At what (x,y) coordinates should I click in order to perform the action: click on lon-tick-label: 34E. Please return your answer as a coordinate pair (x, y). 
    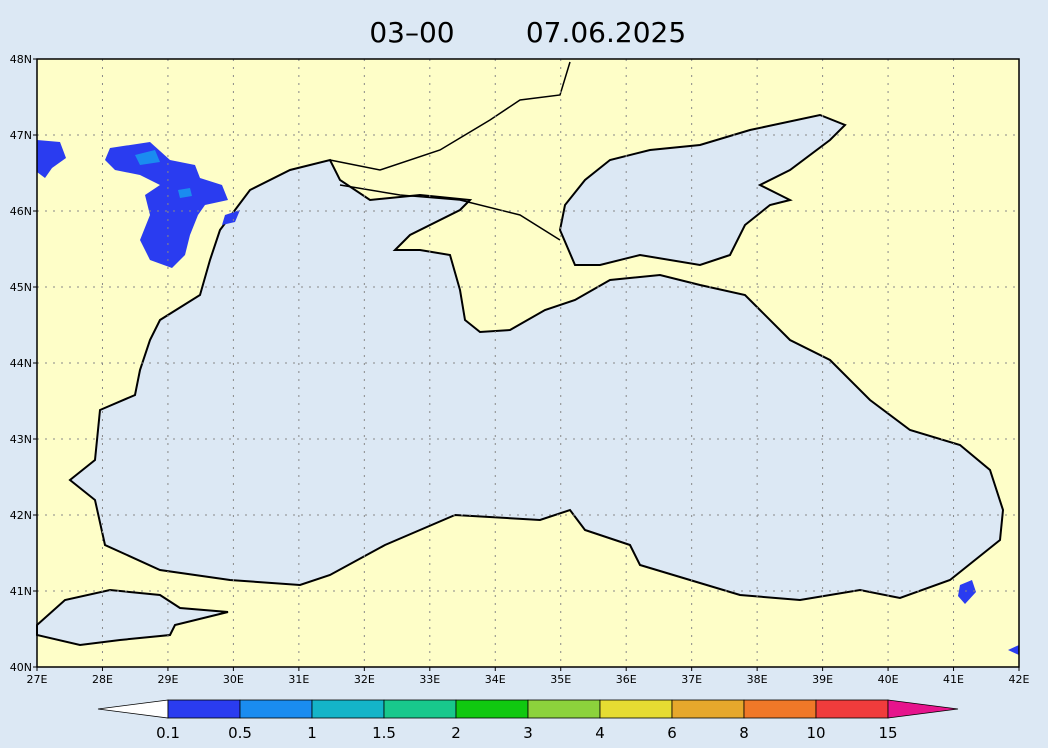
    Looking at the image, I should click on (495, 679).